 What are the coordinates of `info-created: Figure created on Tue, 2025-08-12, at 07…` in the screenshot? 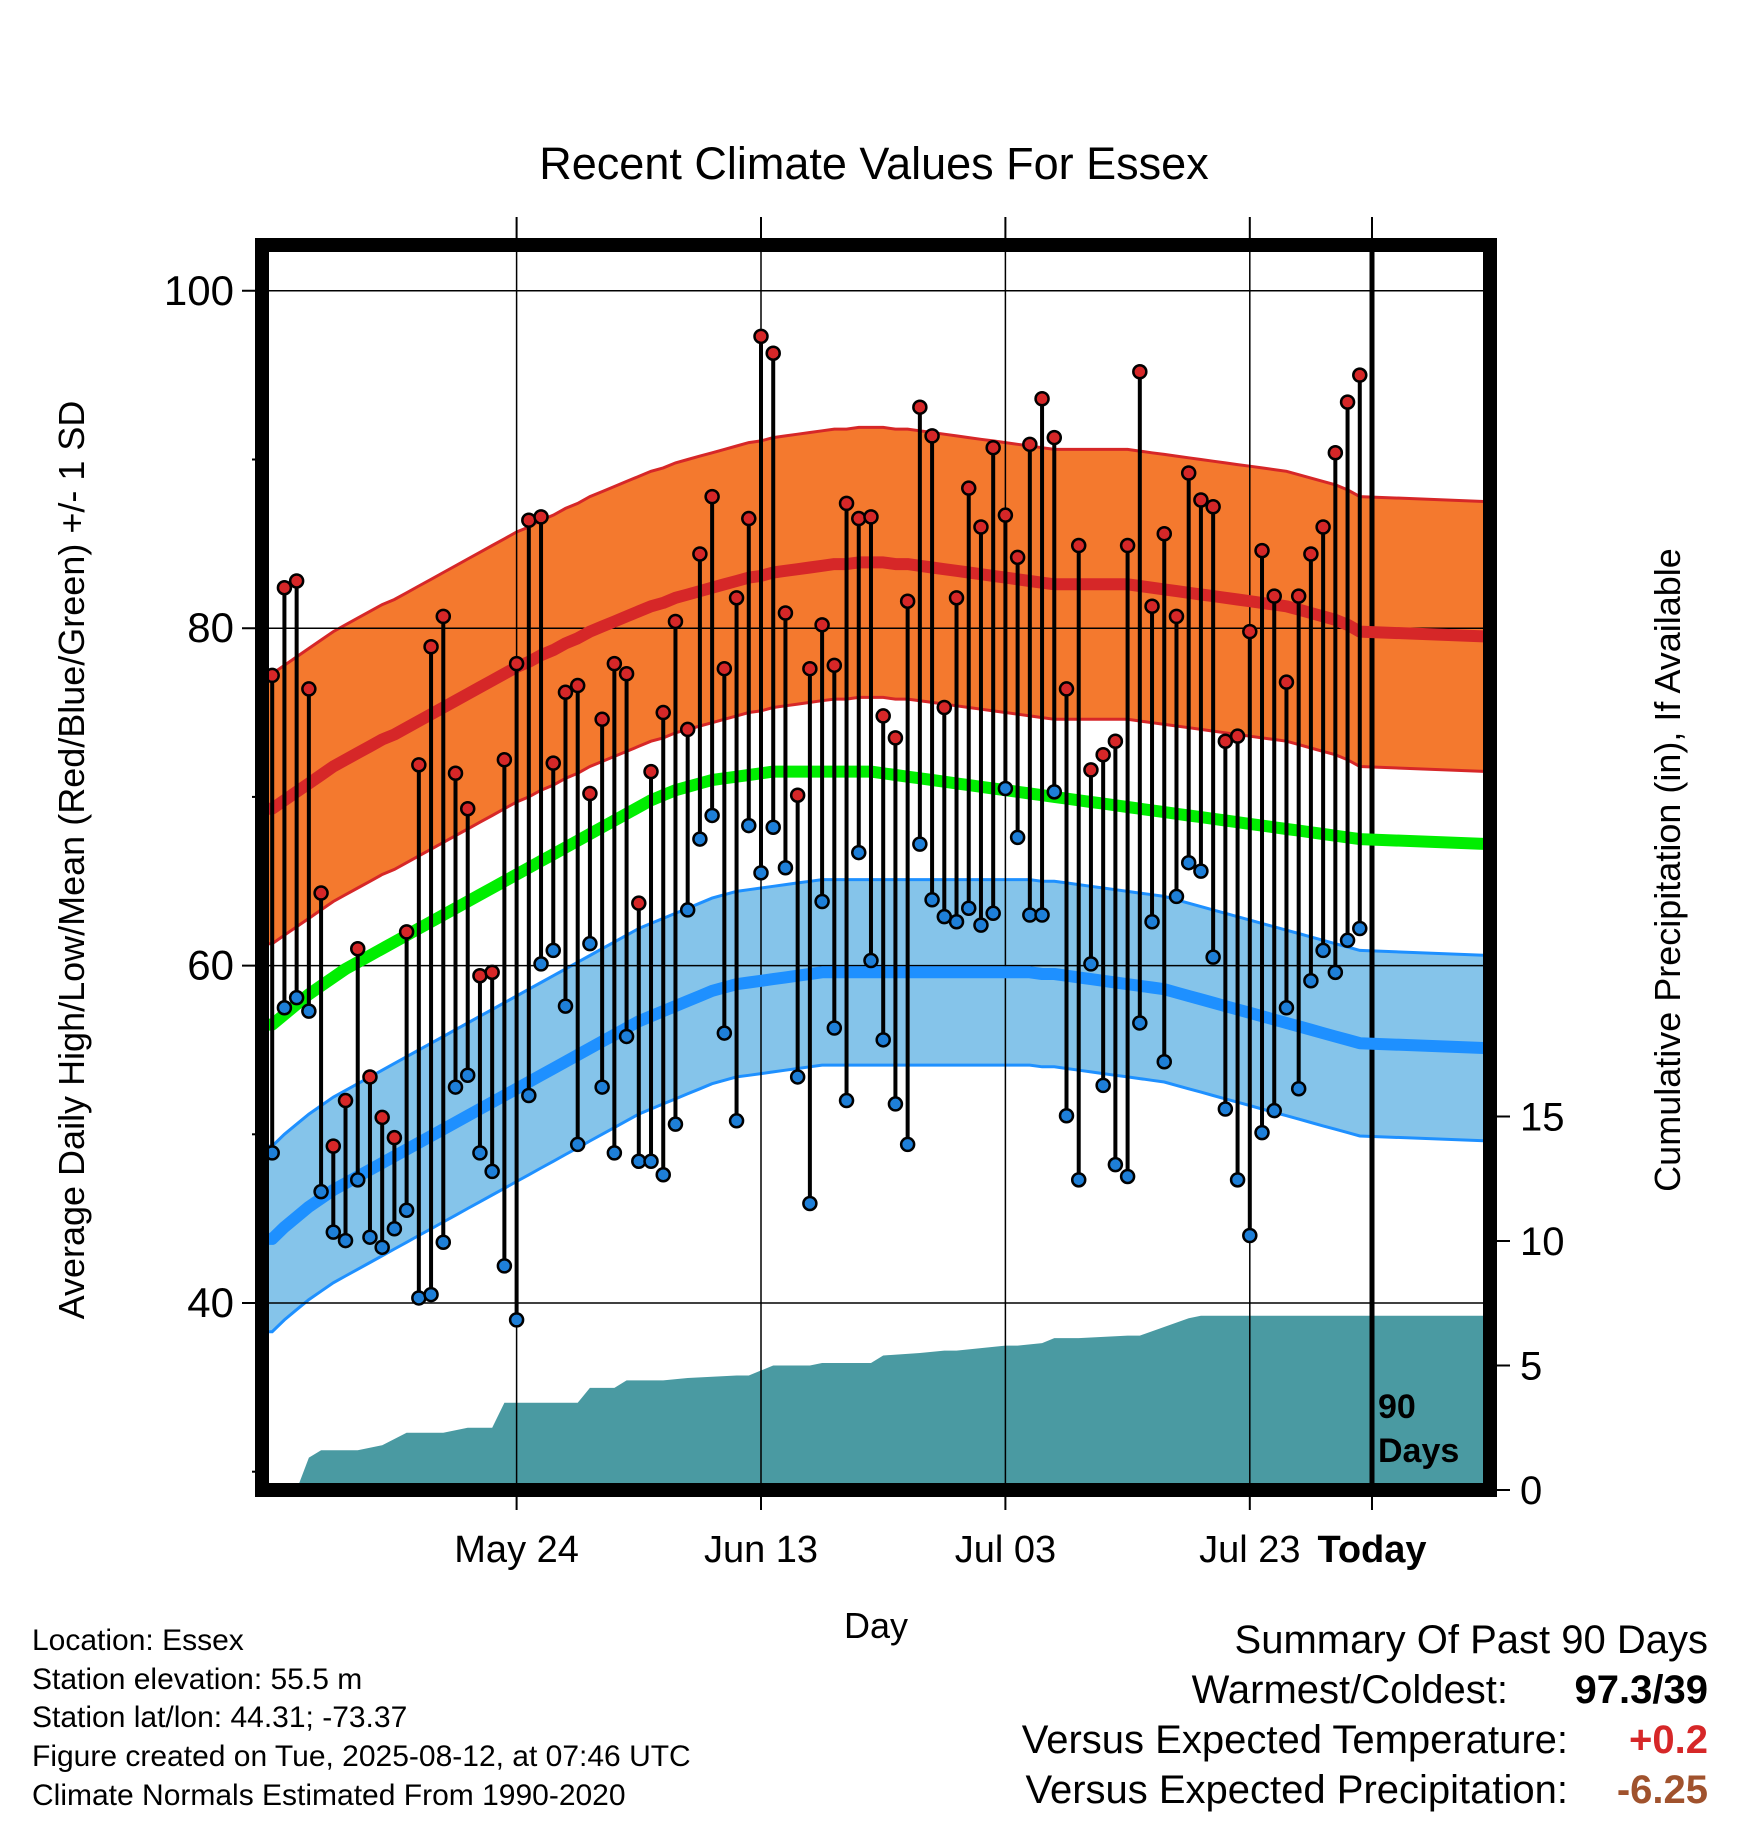 It's located at (361, 1756).